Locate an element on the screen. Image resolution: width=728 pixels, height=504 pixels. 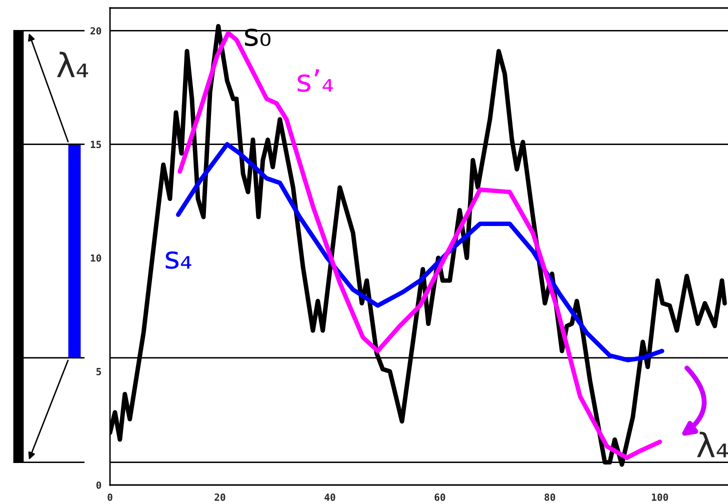
series-label: s₄ is located at coordinates (179, 260).